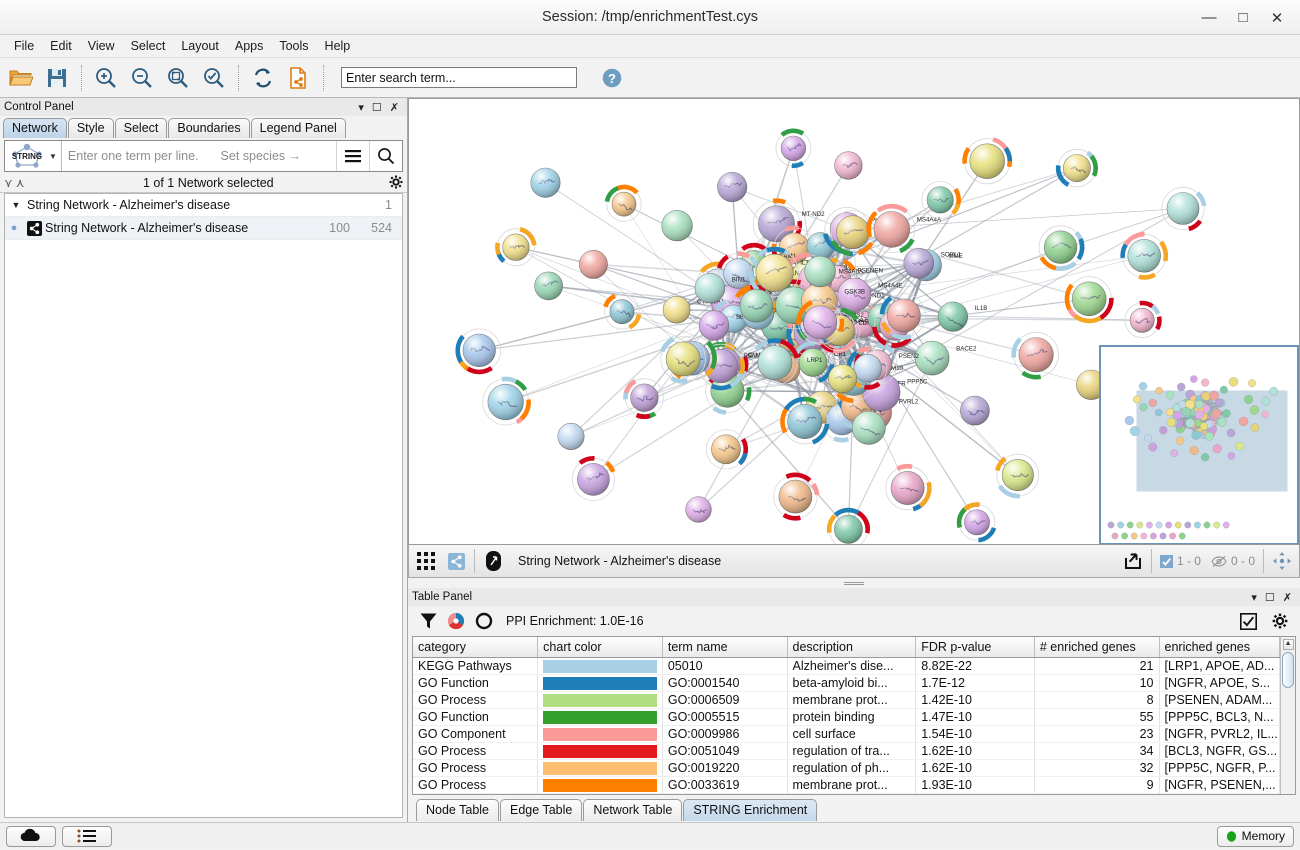 The width and height of the screenshot is (1300, 850). What do you see at coordinates (1277, 18) in the screenshot?
I see `close-button: ✕` at bounding box center [1277, 18].